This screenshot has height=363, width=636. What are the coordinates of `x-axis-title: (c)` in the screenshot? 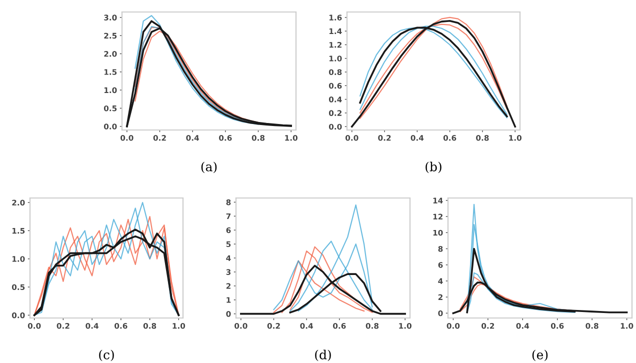 It's located at (106, 356).